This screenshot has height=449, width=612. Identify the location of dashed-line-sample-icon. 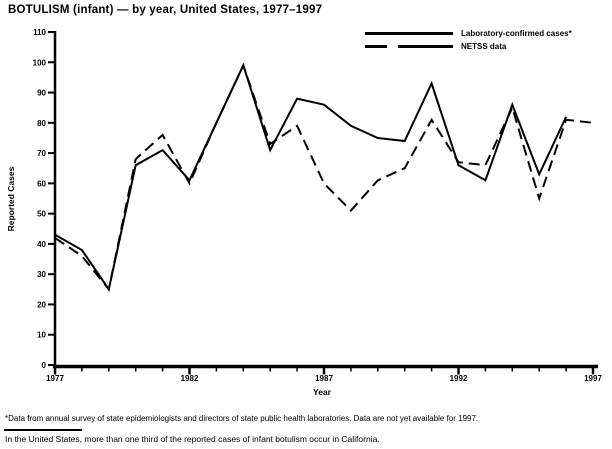
(409, 46).